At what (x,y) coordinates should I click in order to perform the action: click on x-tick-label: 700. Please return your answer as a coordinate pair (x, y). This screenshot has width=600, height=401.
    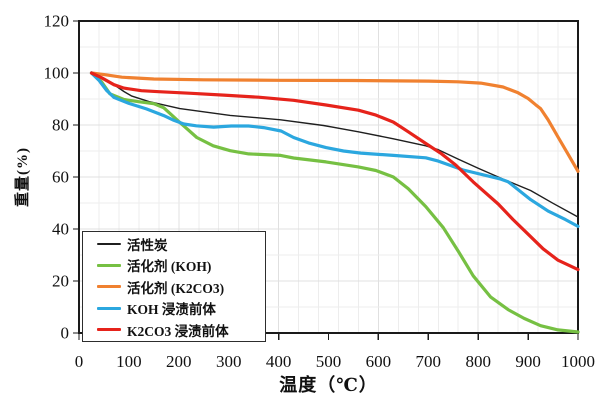
    Looking at the image, I should click on (429, 361).